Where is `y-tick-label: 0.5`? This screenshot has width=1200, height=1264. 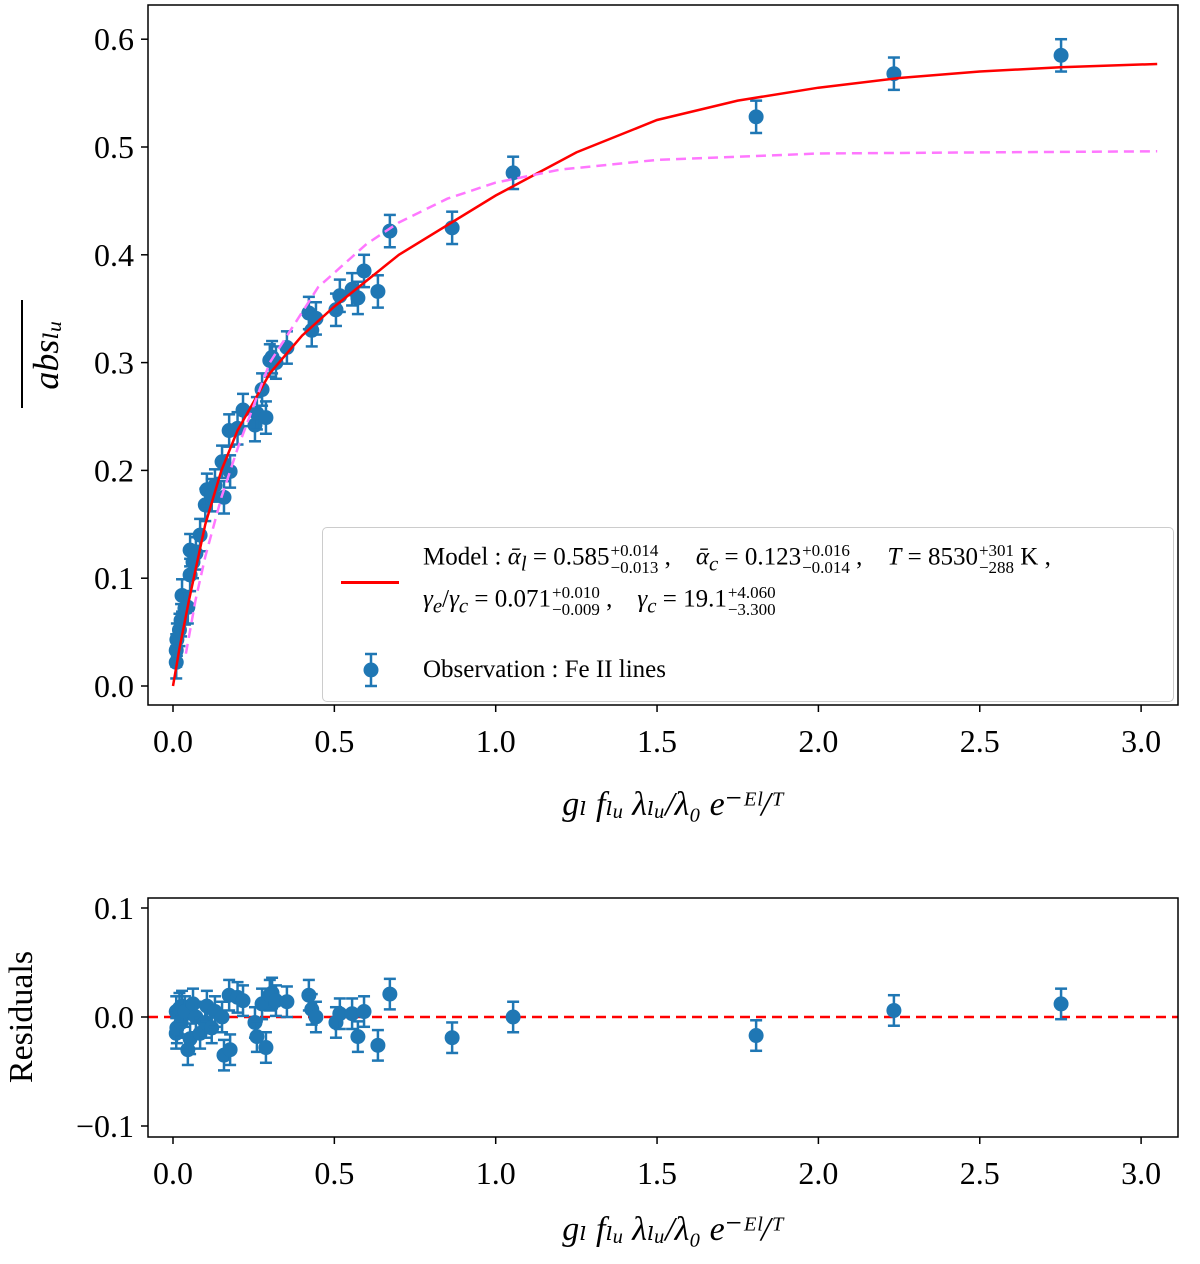
y-tick-label: 0.5 is located at coordinates (114, 147).